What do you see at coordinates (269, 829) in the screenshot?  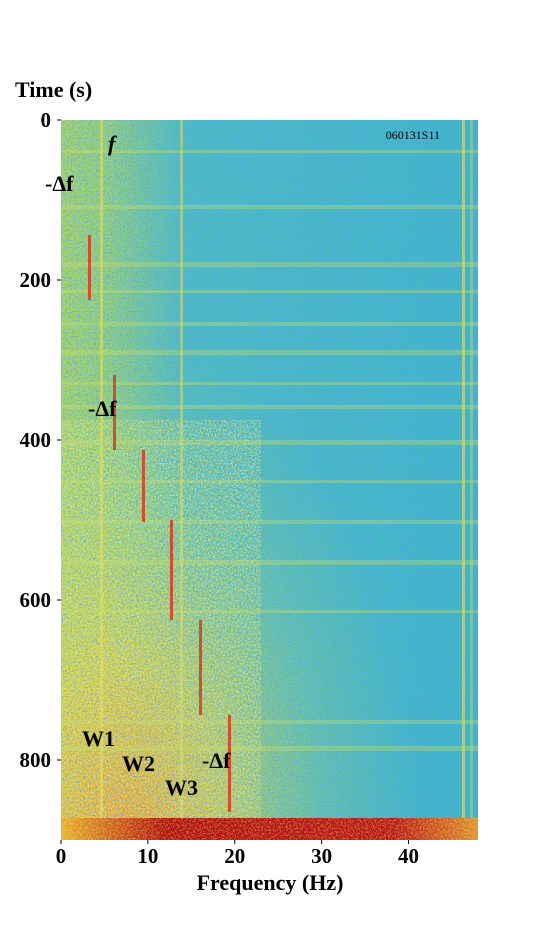 I see `bottom-band-speckle` at bounding box center [269, 829].